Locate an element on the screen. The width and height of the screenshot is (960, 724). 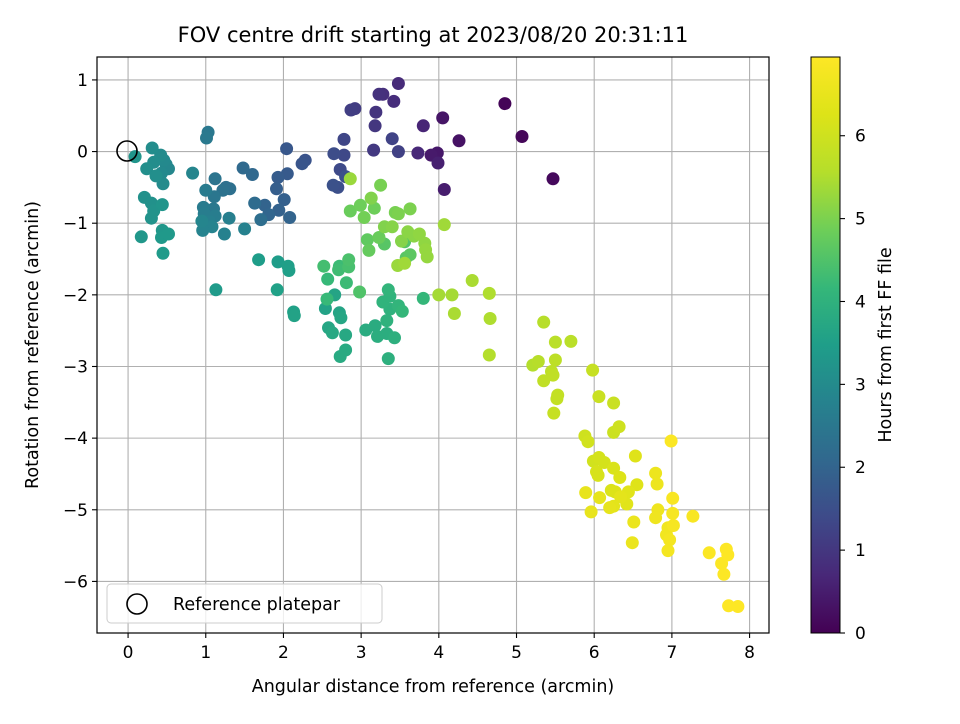
y-tick-label: −1 is located at coordinates (75, 224).